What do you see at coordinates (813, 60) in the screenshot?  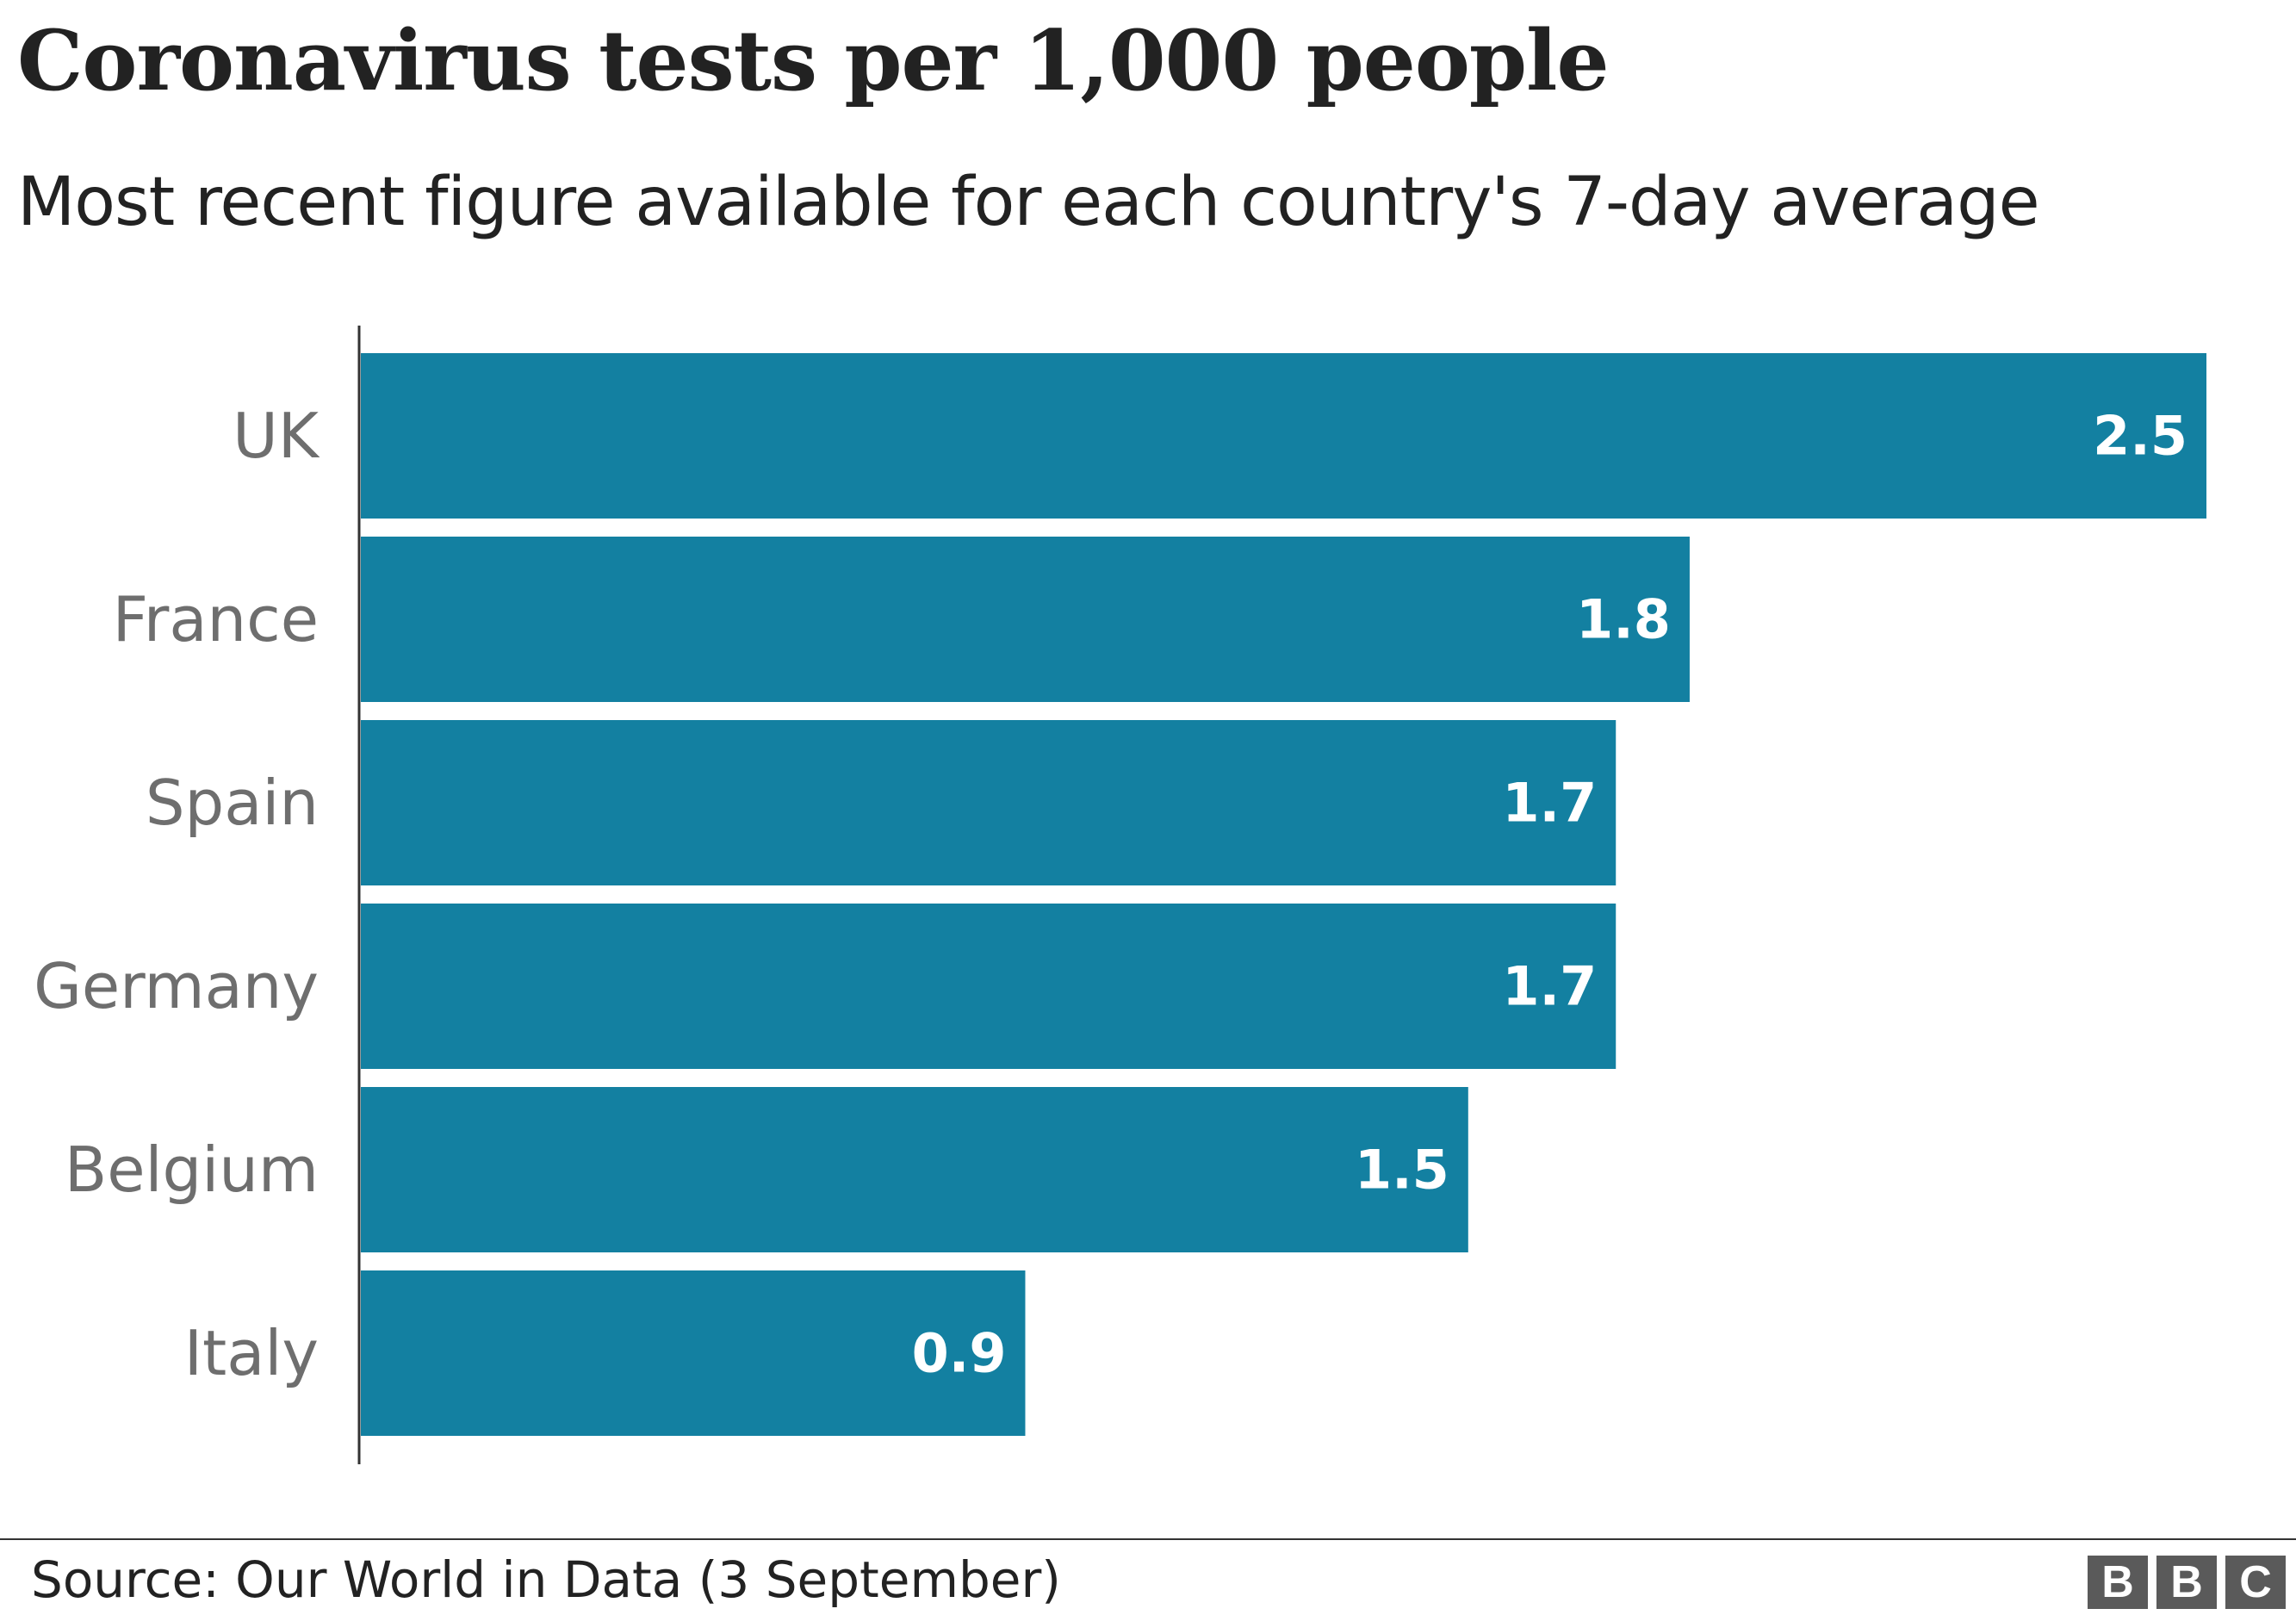 I see `chart-title: Coronavirus tests per 1,000 people` at bounding box center [813, 60].